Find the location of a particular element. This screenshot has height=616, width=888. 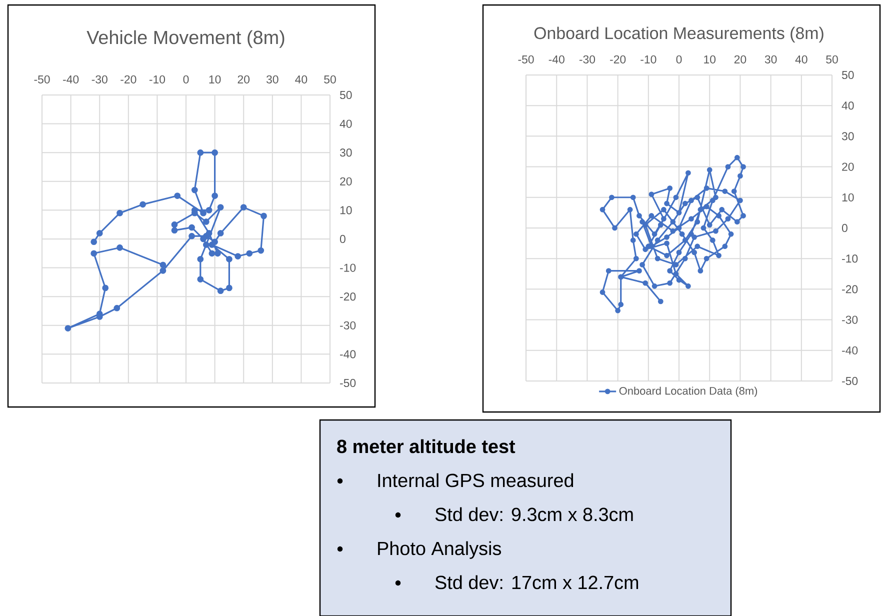

legend-label: Onboard Location Data (8m) is located at coordinates (688, 391).